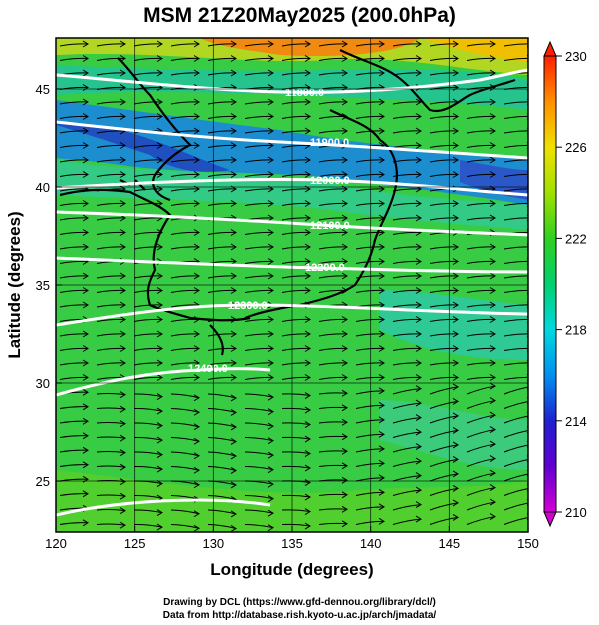  I want to click on contour-label-11800: 11800.0, so click(304, 93).